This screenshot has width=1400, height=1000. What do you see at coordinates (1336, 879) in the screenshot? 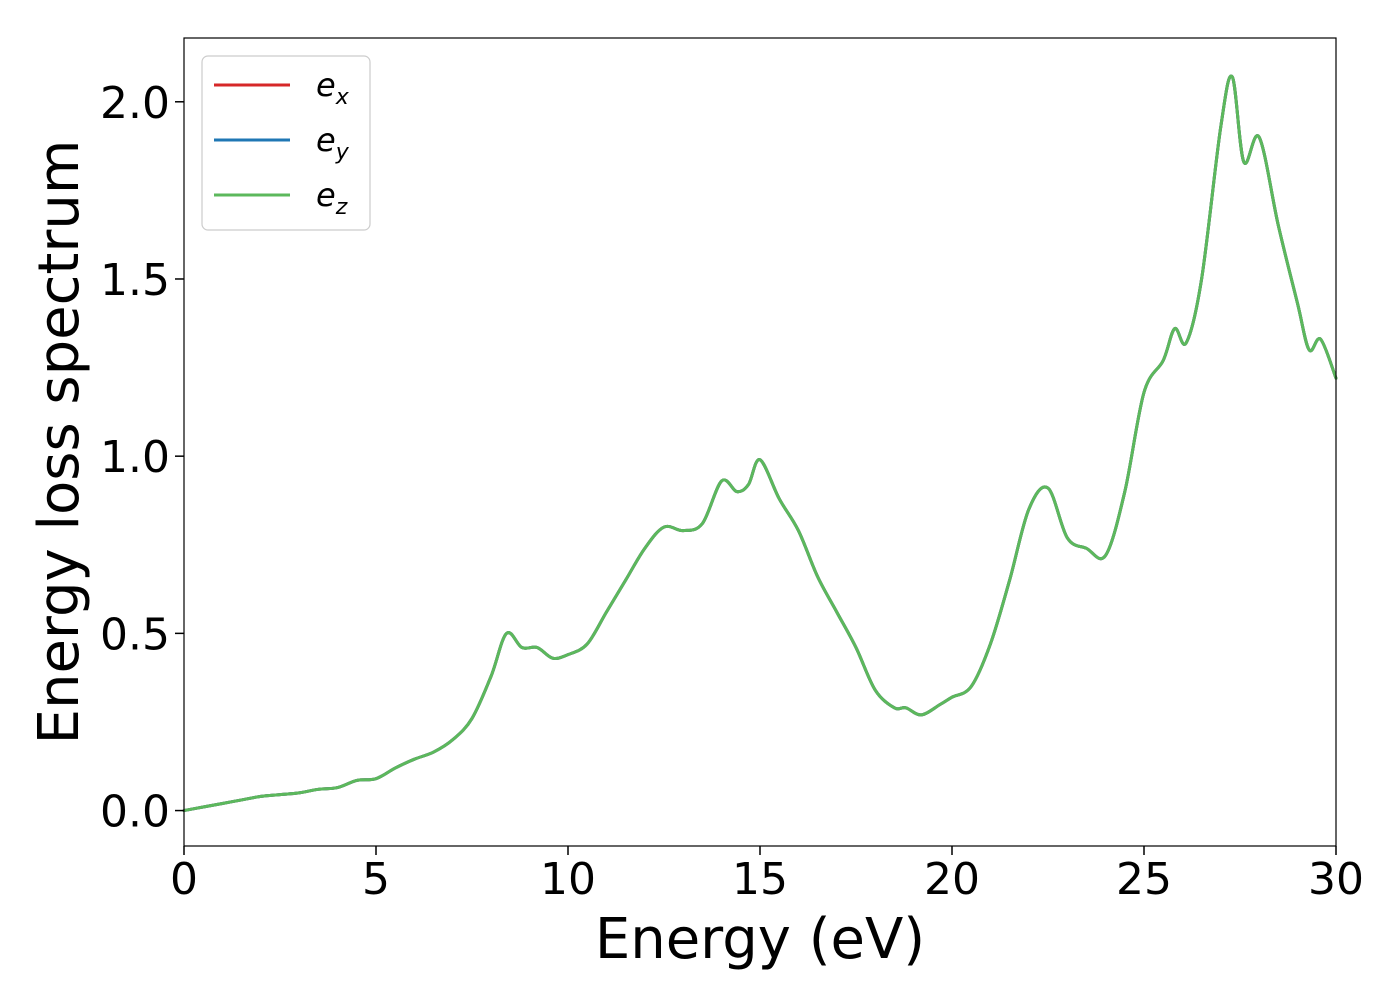
I see `x-tick-label: 30` at bounding box center [1336, 879].